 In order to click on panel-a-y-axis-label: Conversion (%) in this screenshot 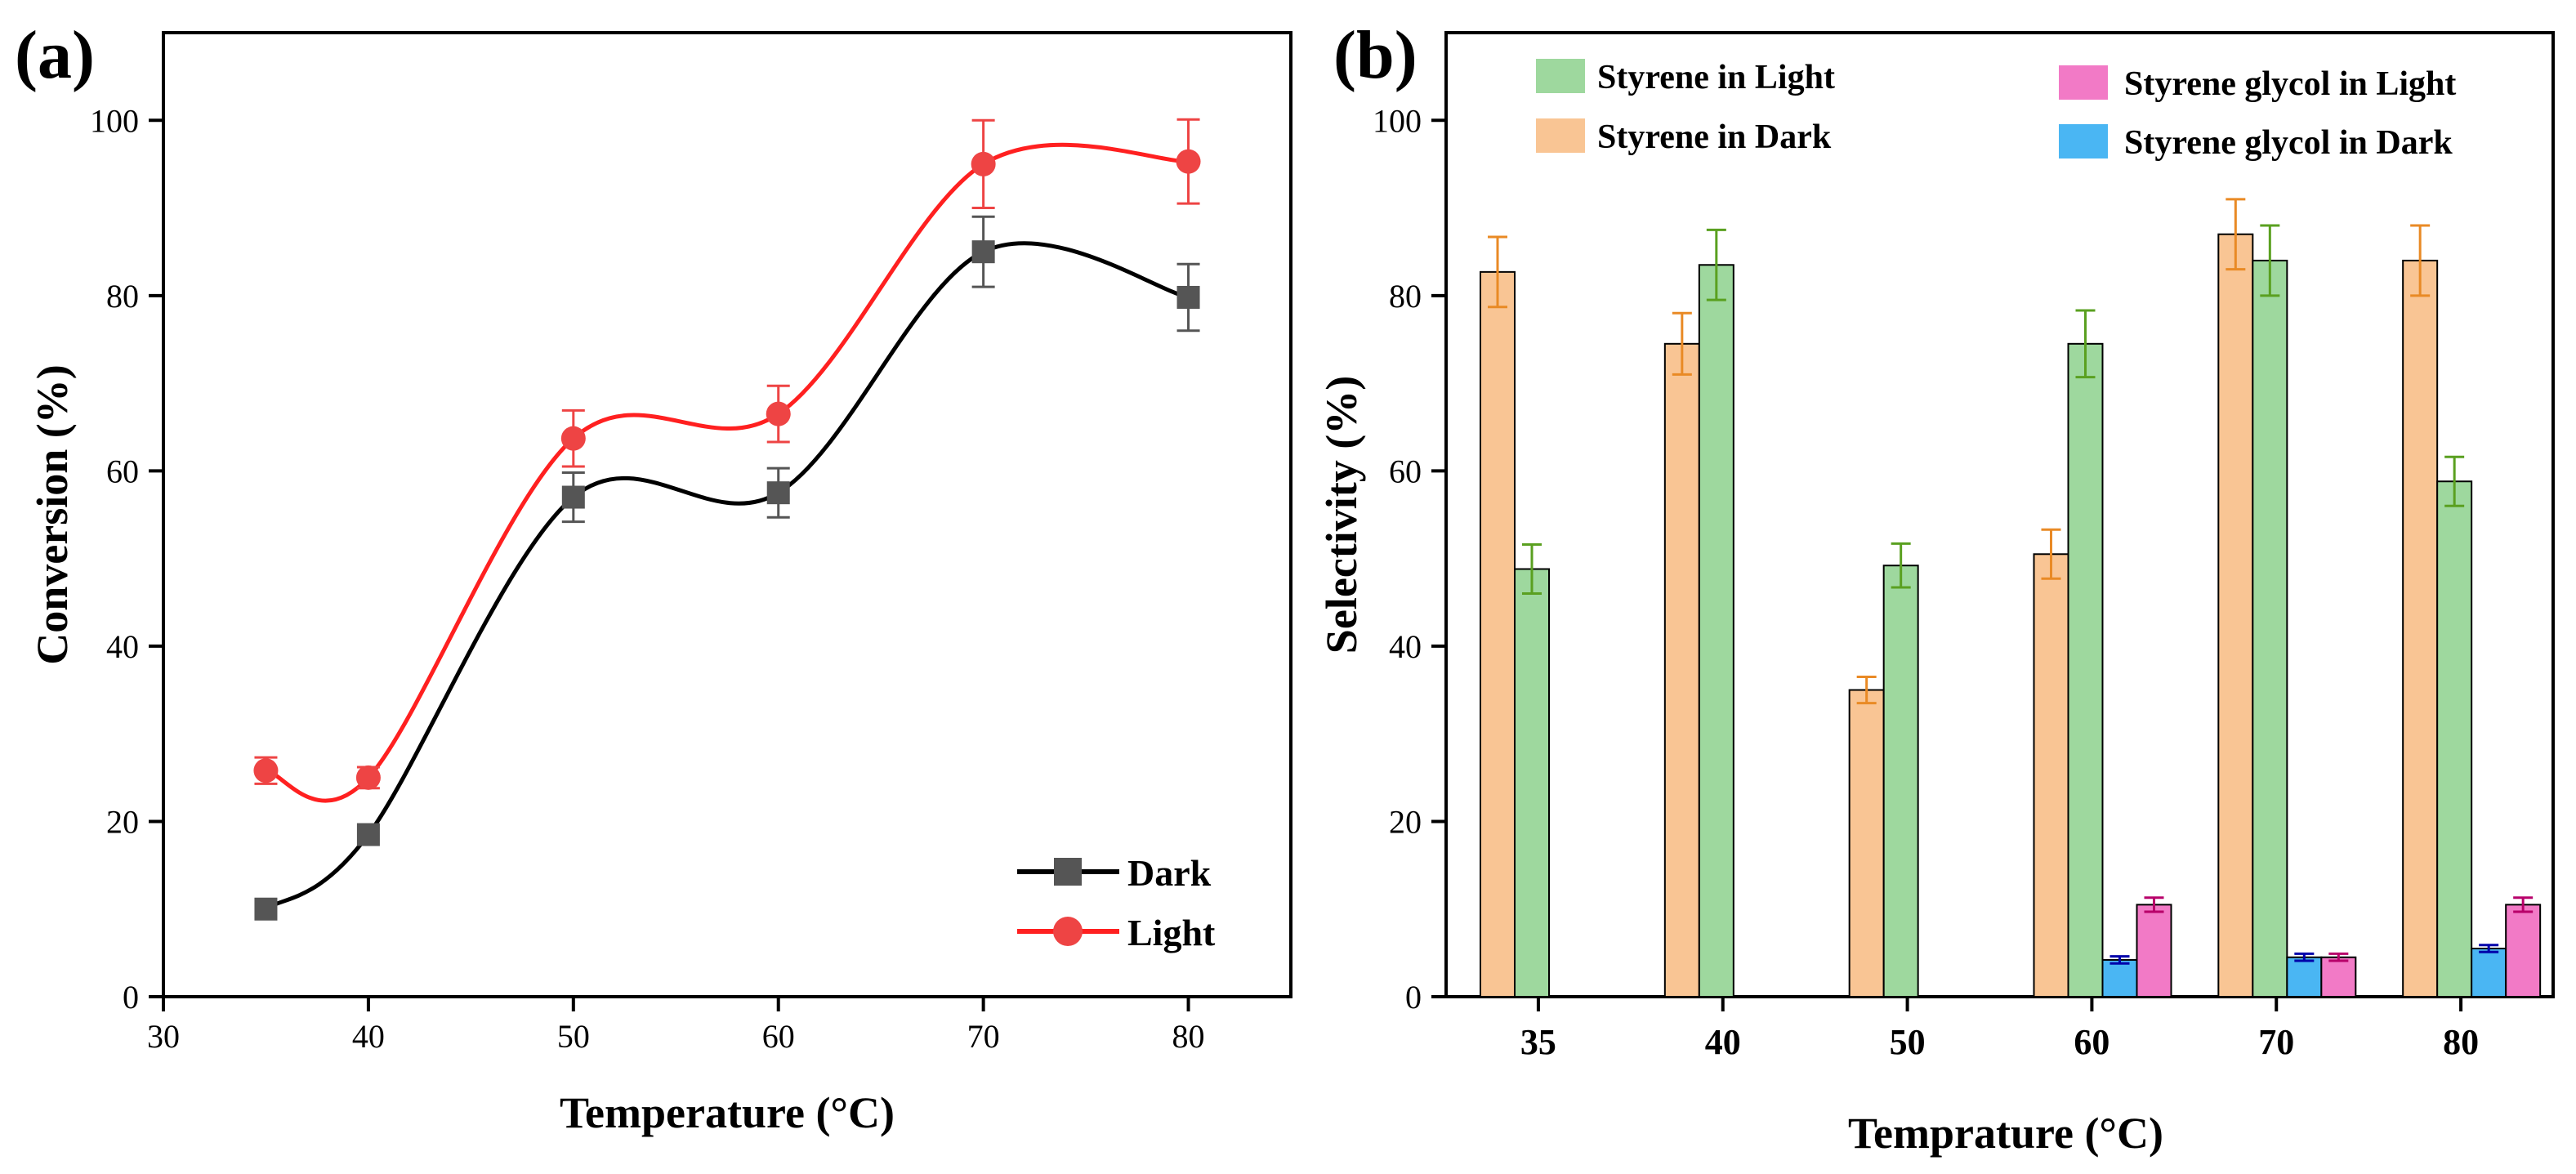, I will do `click(53, 514)`.